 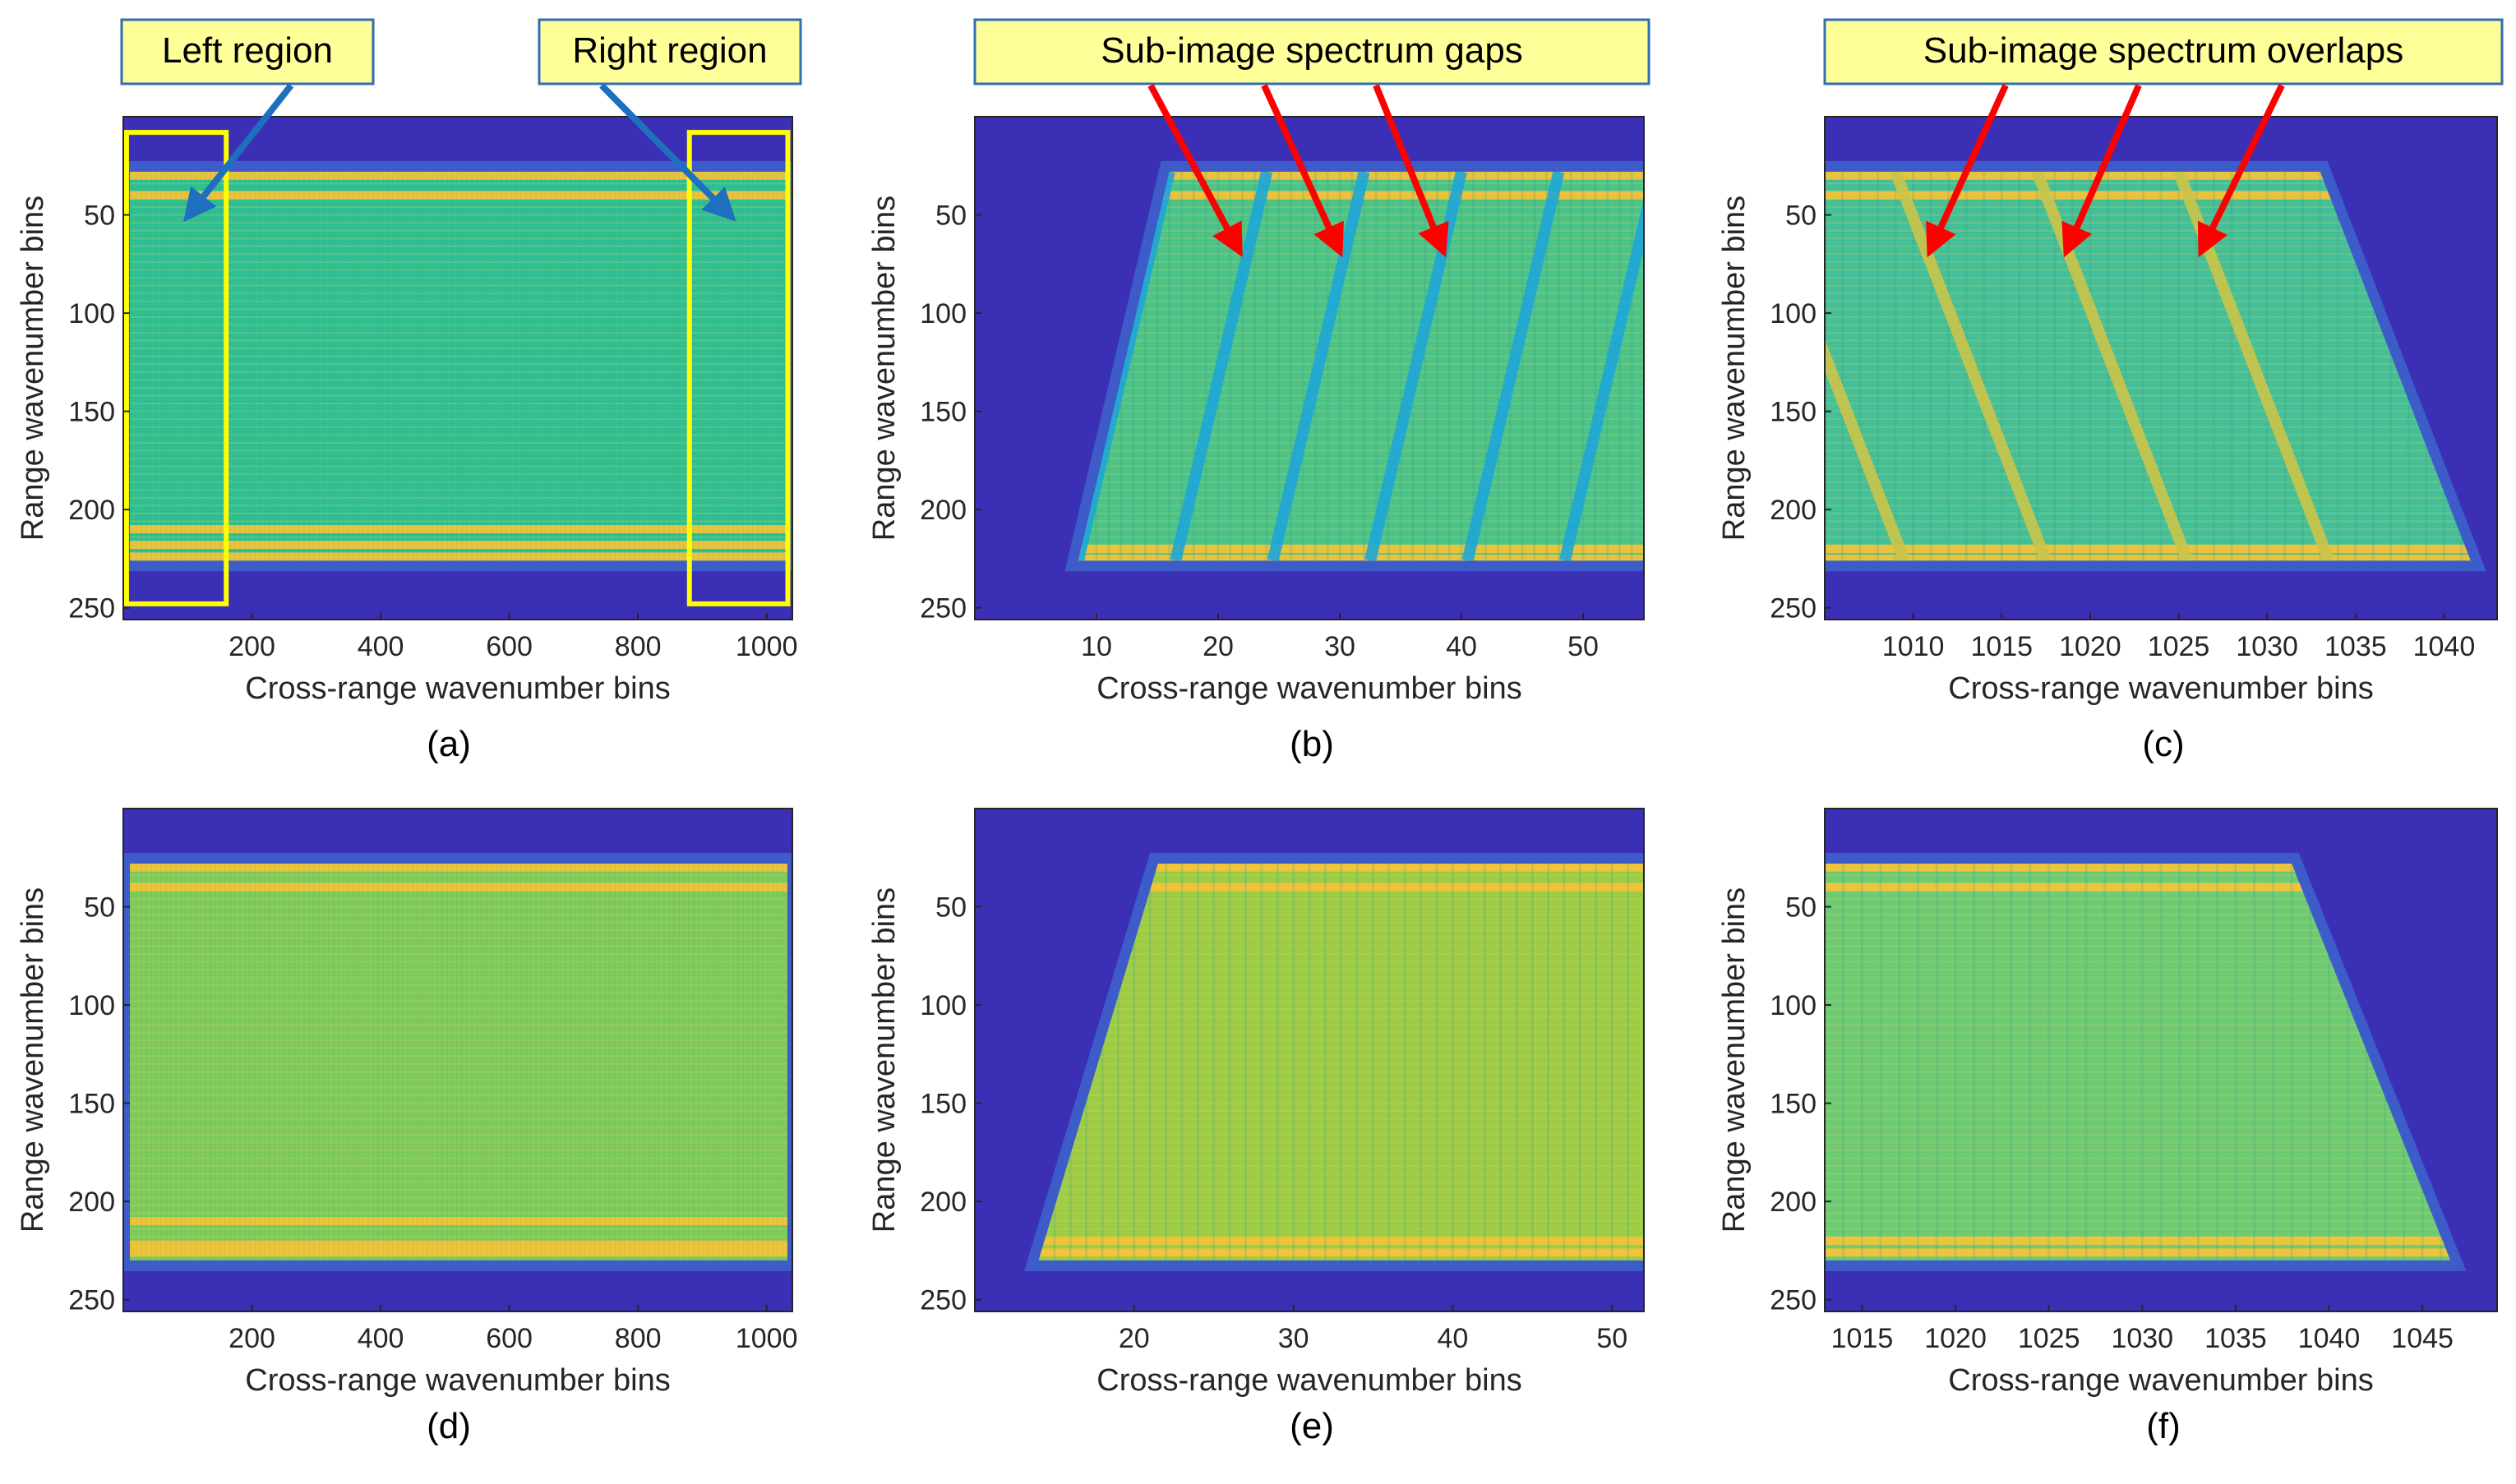 I want to click on heatmap-a, so click(x=458, y=368).